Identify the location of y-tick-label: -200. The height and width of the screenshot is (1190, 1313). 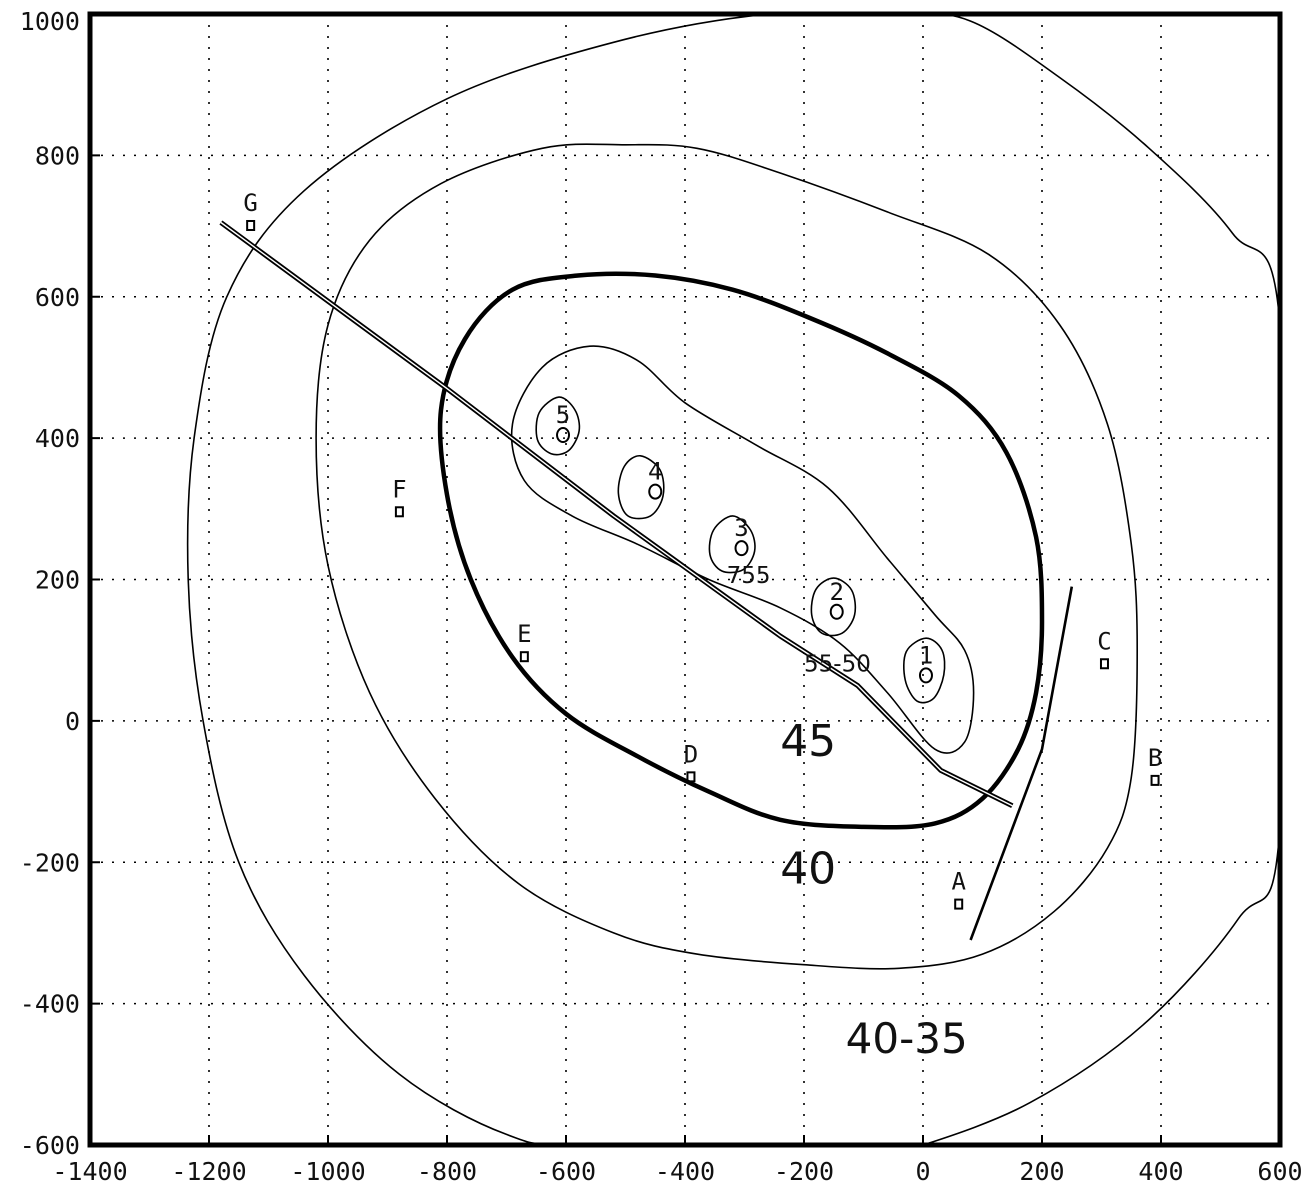
(50, 862).